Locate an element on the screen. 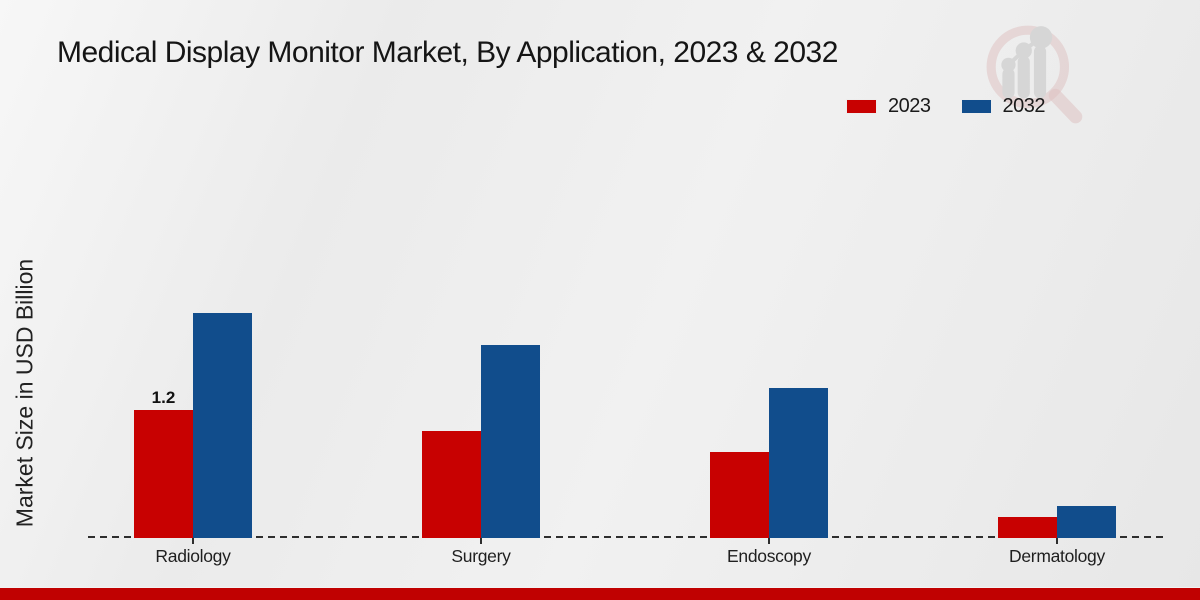 This screenshot has height=600, width=1200. bar-2032-radiology is located at coordinates (222, 425).